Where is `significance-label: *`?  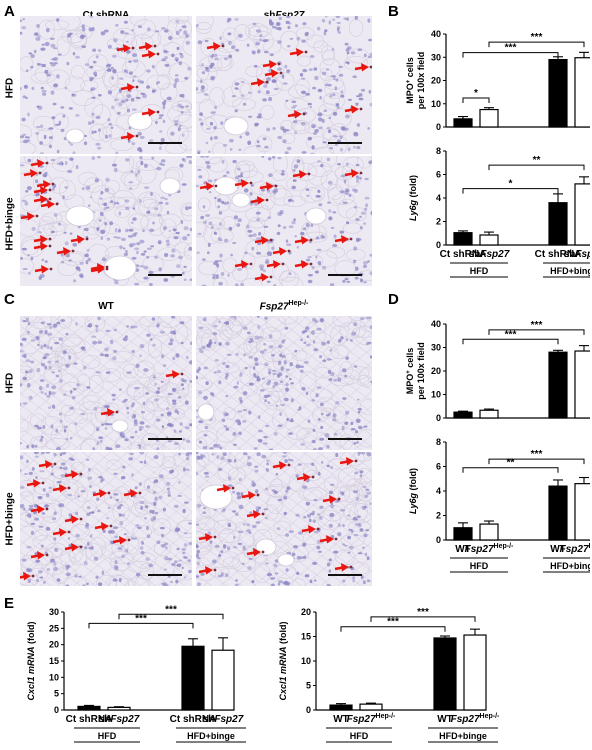
significance-label: * is located at coordinates (476, 93).